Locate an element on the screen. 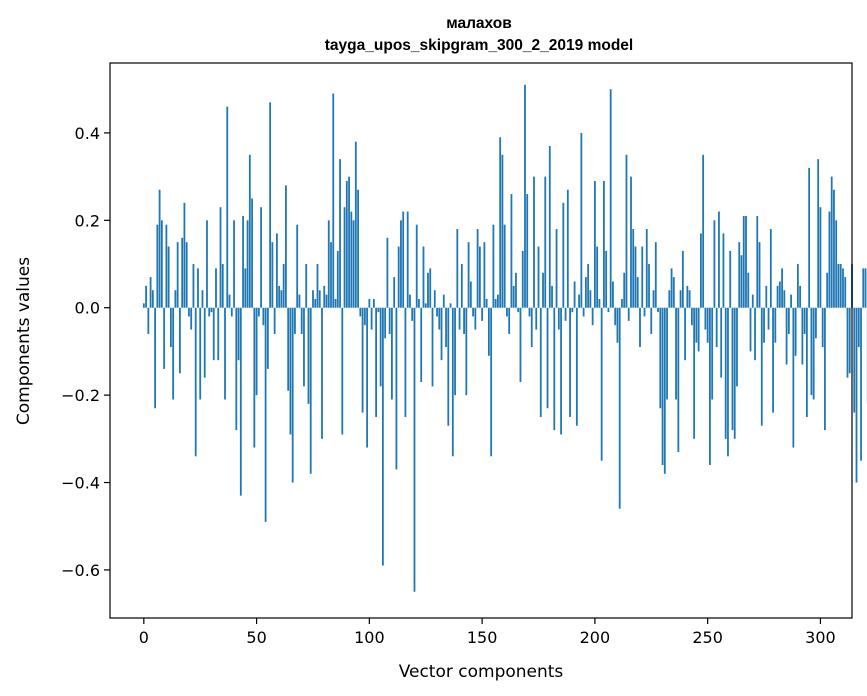  y-axis-label: Components values is located at coordinates (24, 341).